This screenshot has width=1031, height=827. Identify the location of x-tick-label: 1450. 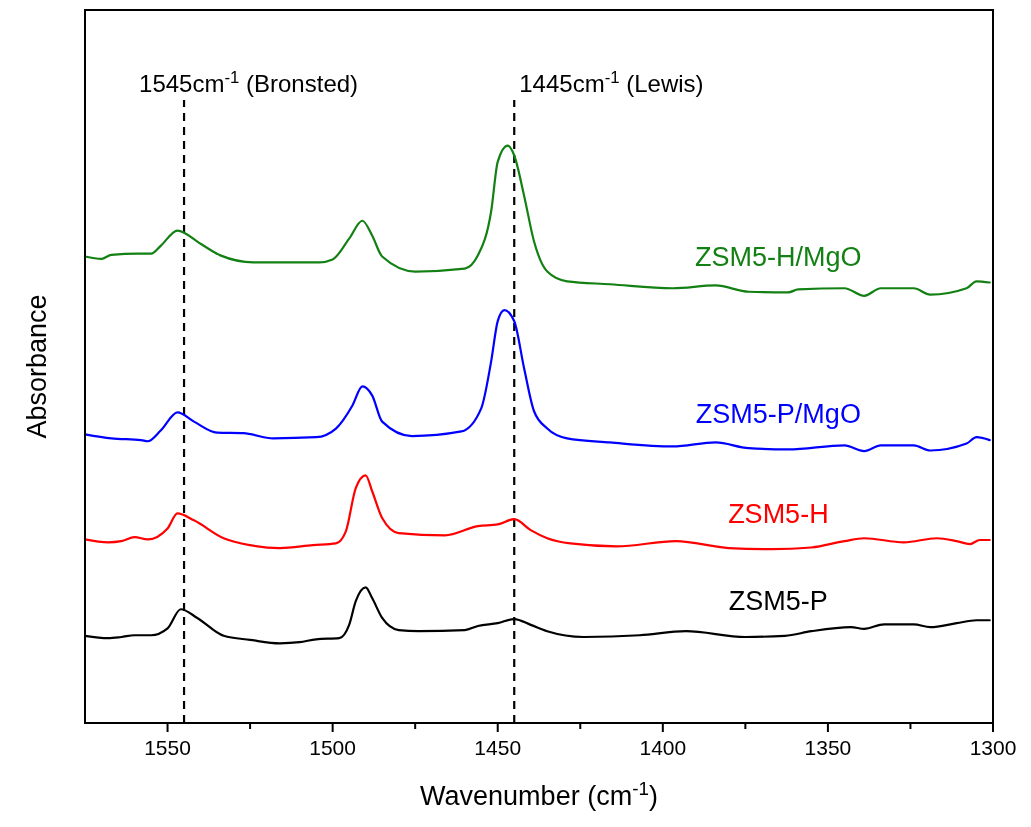
(498, 747).